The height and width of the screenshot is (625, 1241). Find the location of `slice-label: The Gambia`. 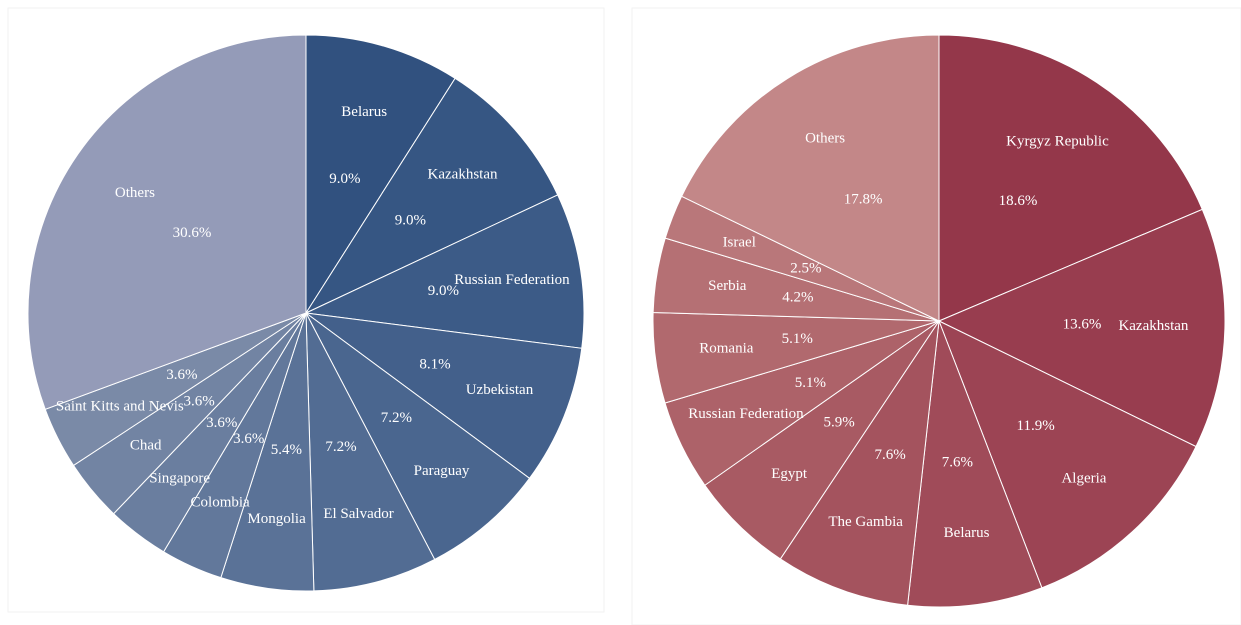

slice-label: The Gambia is located at coordinates (865, 522).